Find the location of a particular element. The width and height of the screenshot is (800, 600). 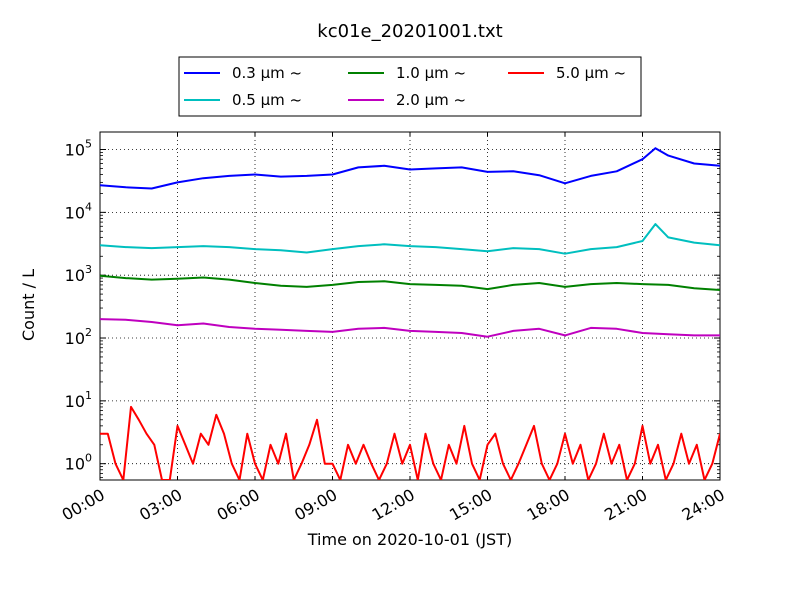

x-tick-label: 24:00 is located at coordinates (703, 505).